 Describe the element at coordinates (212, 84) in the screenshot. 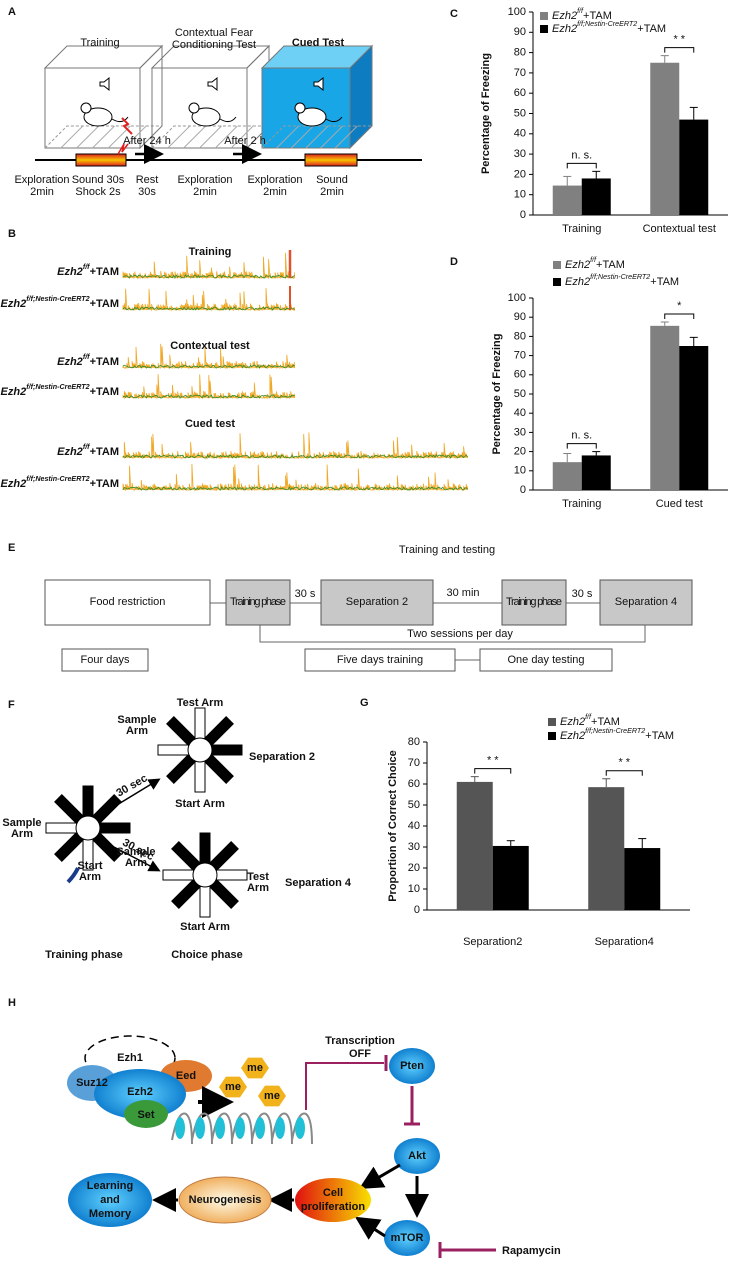

I see `speaker` at that location.